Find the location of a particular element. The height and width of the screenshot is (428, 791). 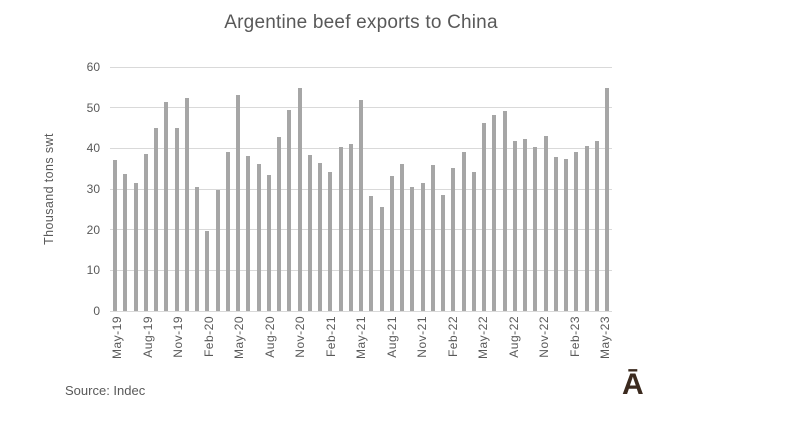

x-tick-label: Aug-19 is located at coordinates (147, 337).